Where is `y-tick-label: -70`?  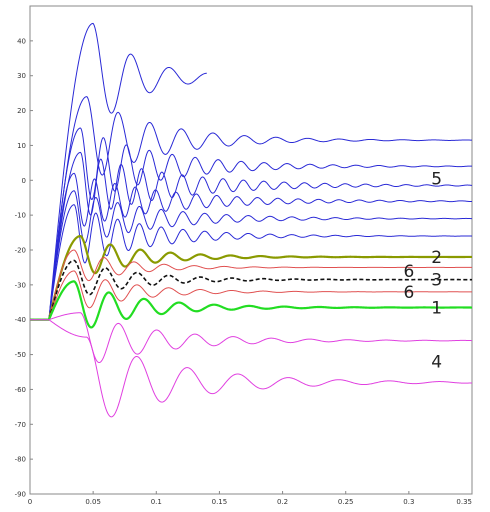
y-tick-label: -70 is located at coordinates (20, 425).